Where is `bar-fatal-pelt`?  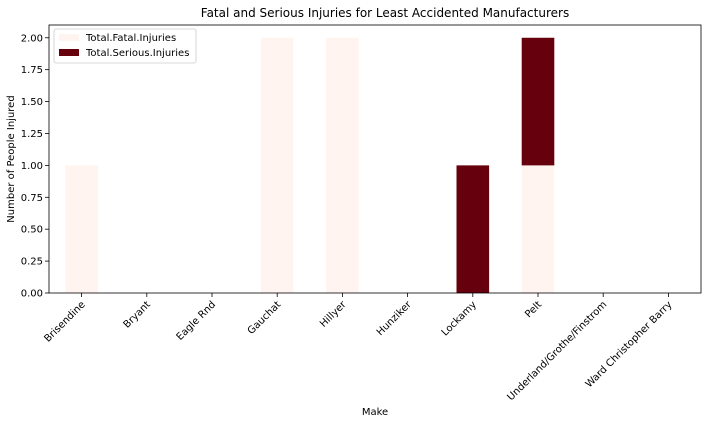 bar-fatal-pelt is located at coordinates (538, 229).